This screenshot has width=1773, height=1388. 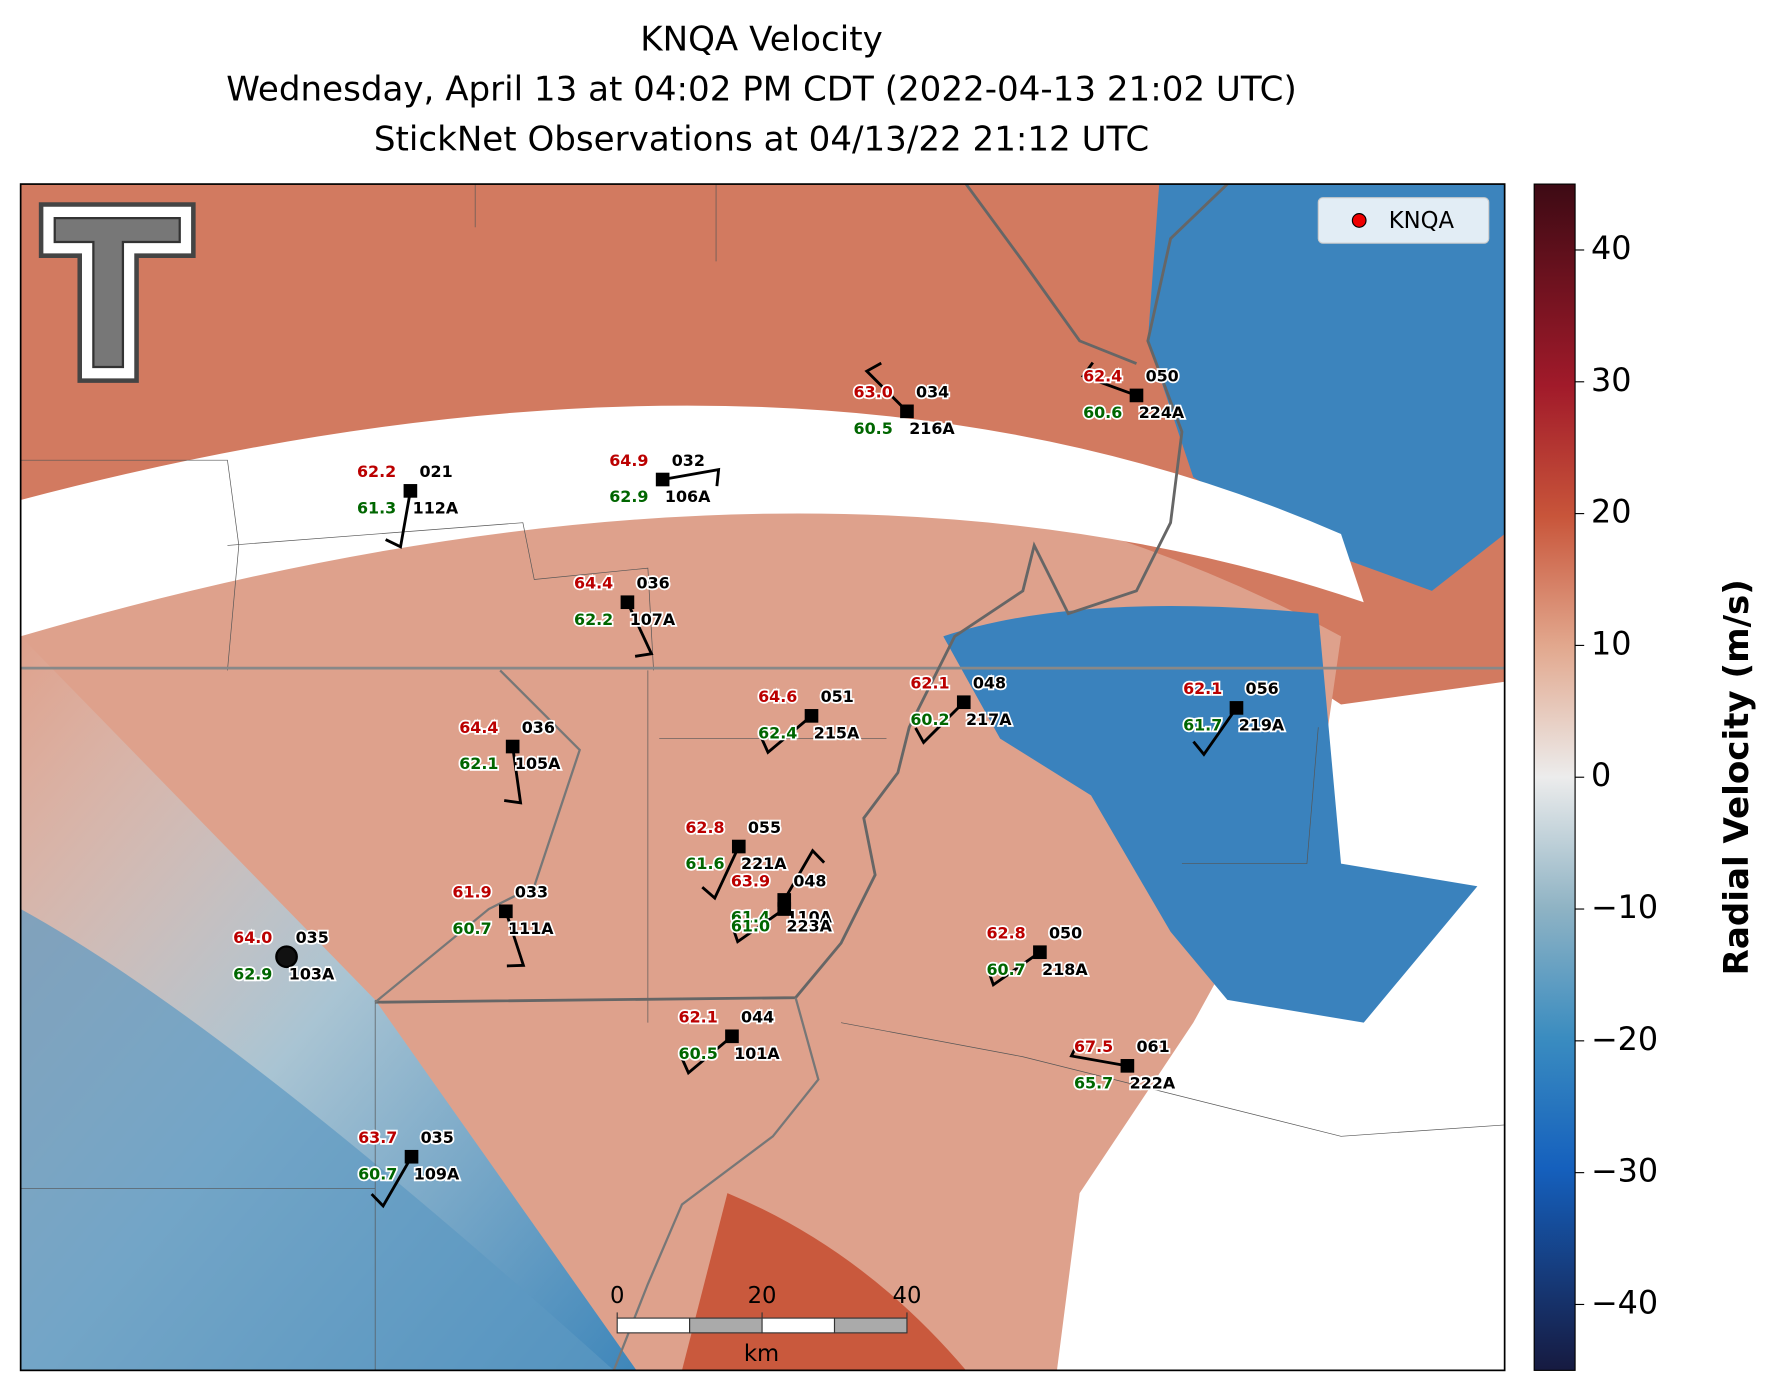 I want to click on dewpoint: 62.4, so click(x=777, y=733).